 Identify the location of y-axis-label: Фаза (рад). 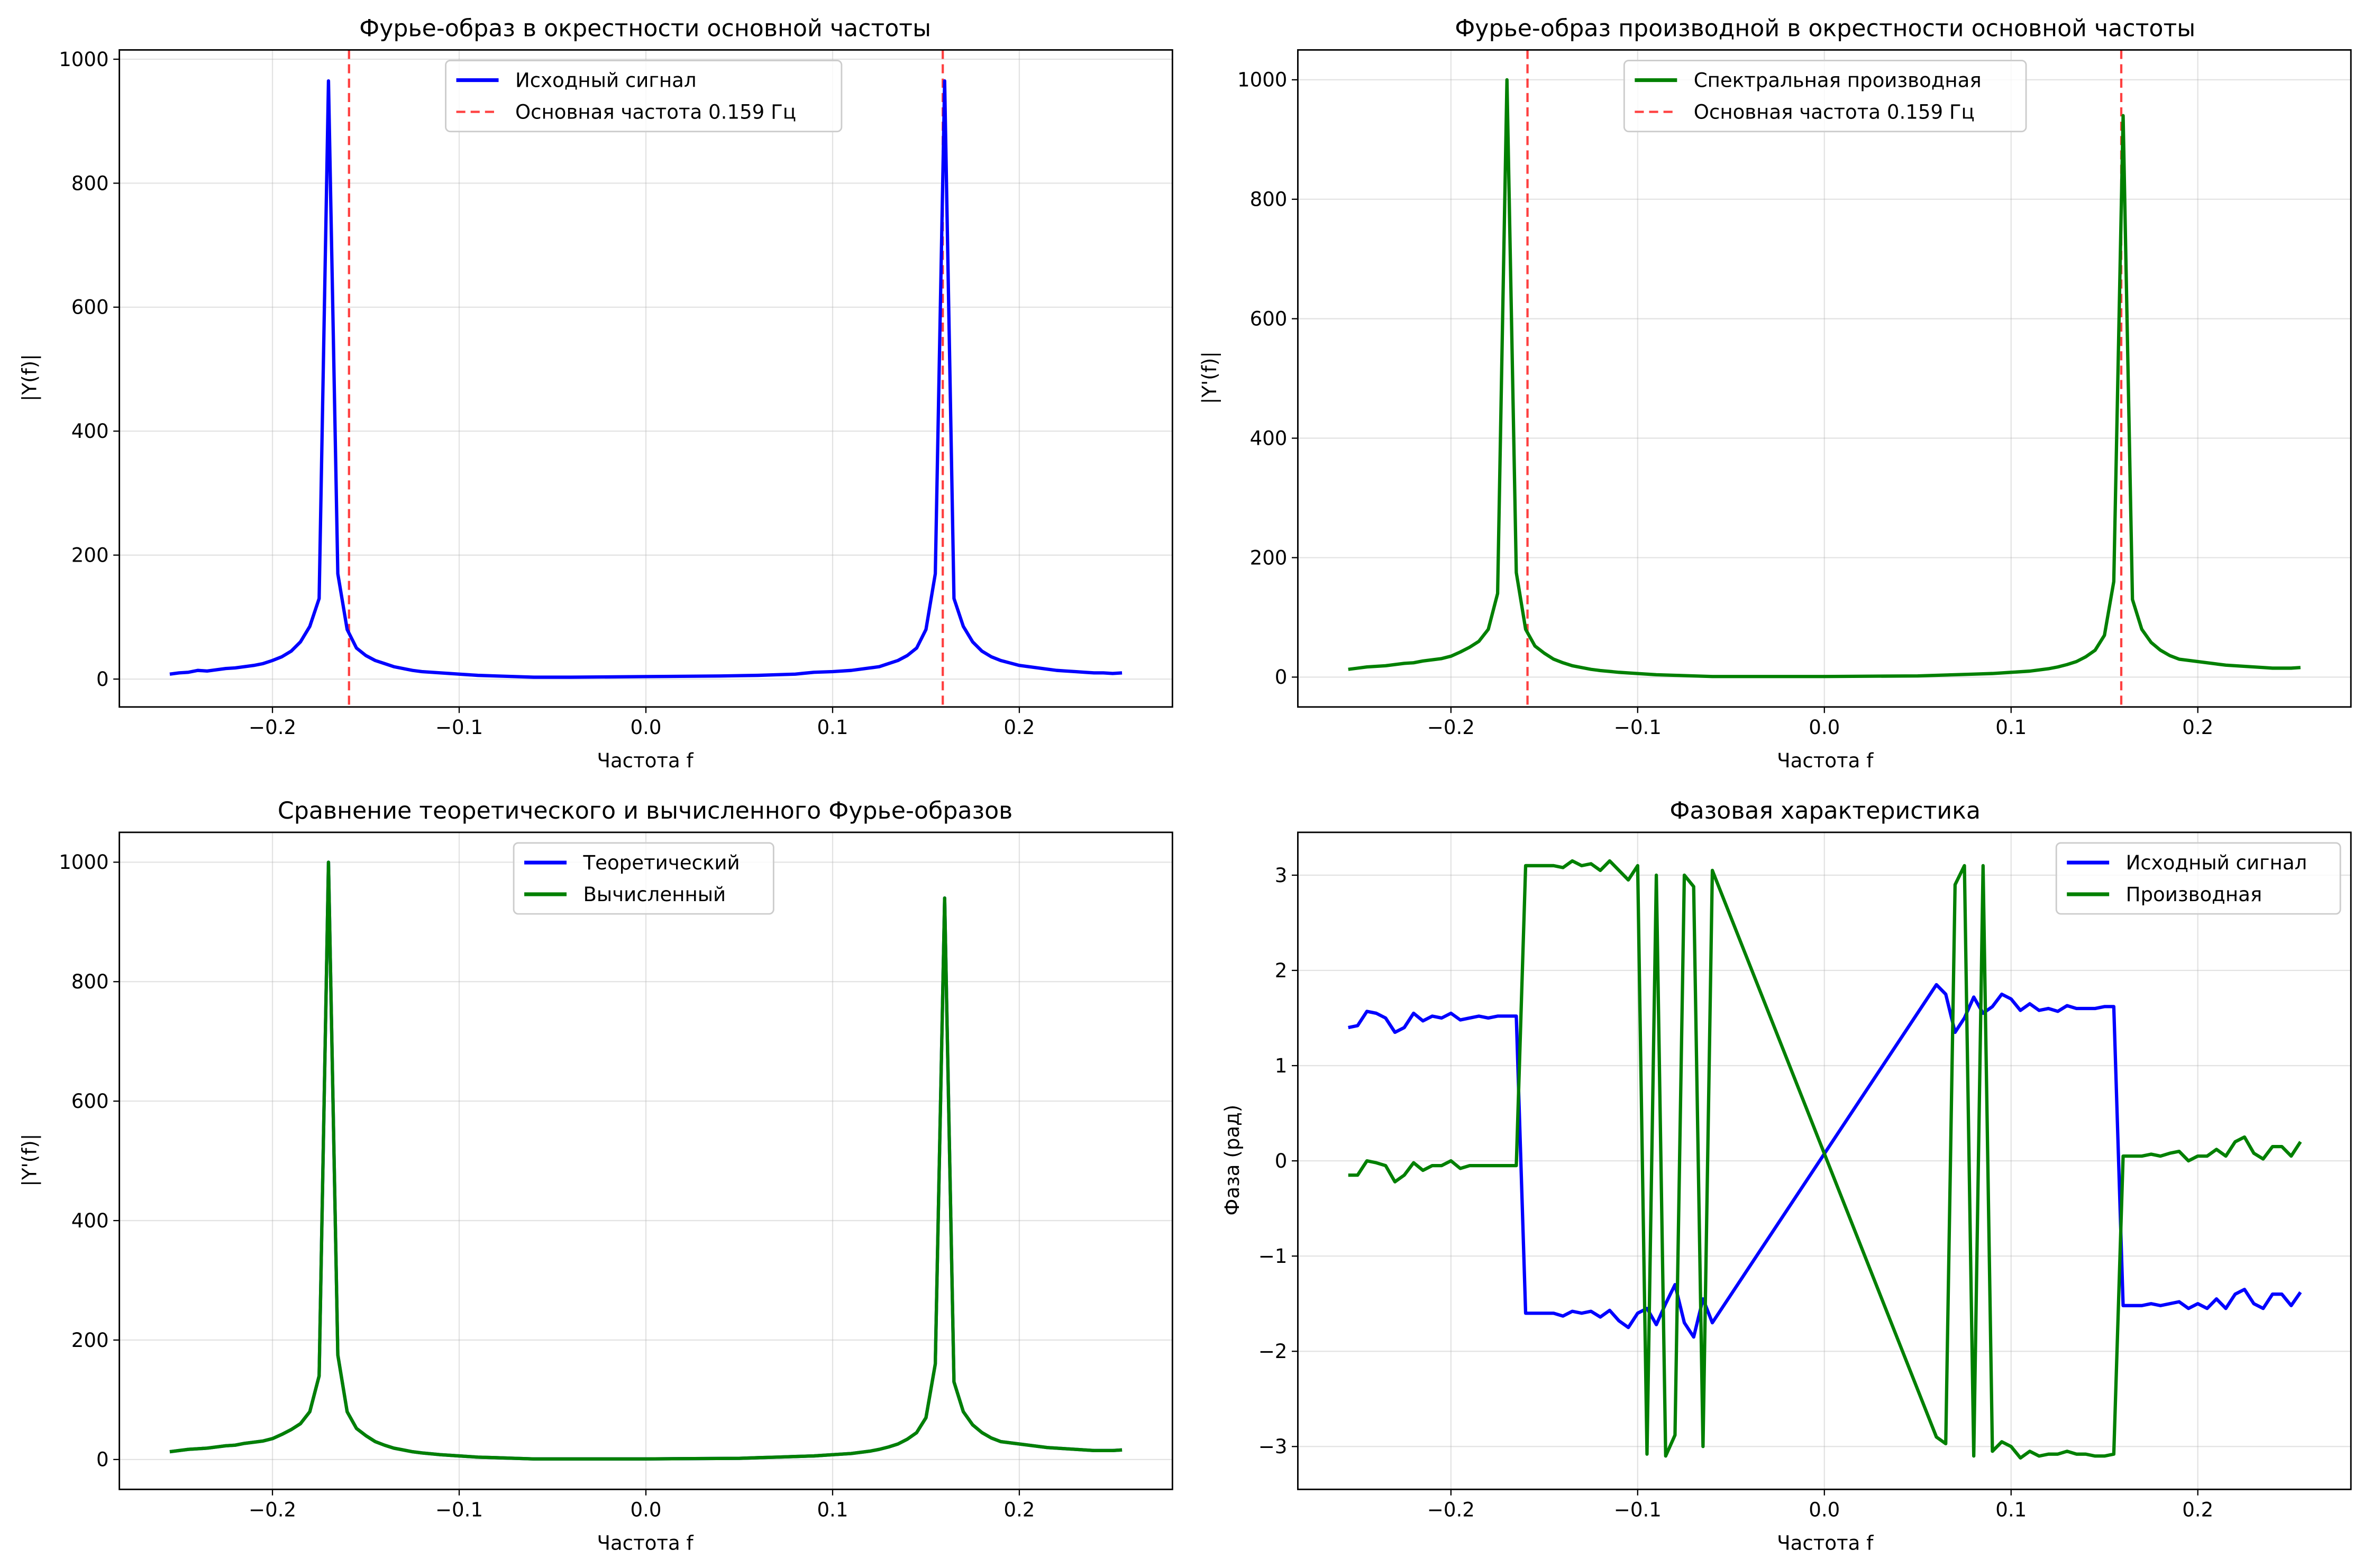
(1232, 1160).